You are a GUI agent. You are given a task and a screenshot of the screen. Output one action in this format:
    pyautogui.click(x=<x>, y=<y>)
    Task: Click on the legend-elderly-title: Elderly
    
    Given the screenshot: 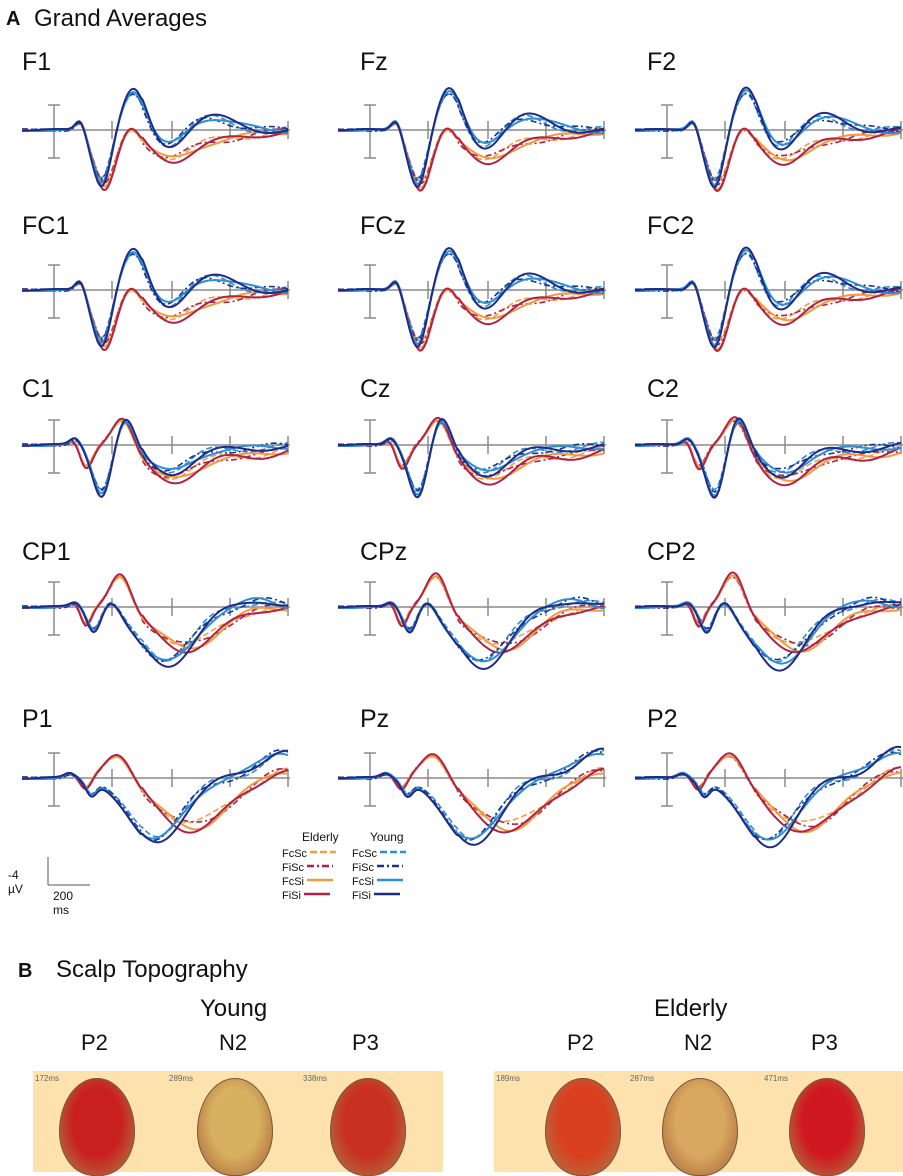 What is the action you would take?
    pyautogui.click(x=320, y=837)
    